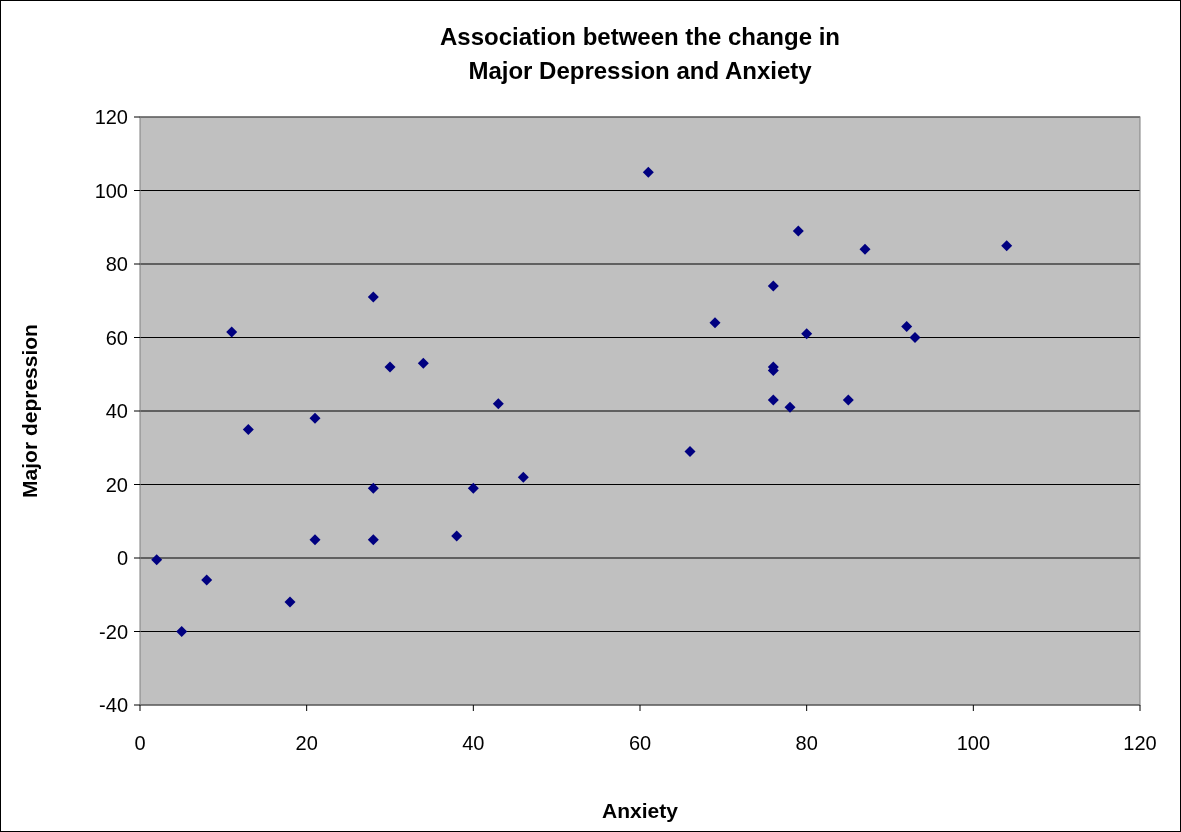  Describe the element at coordinates (140, 743) in the screenshot. I see `x-tick-label: 0` at that location.